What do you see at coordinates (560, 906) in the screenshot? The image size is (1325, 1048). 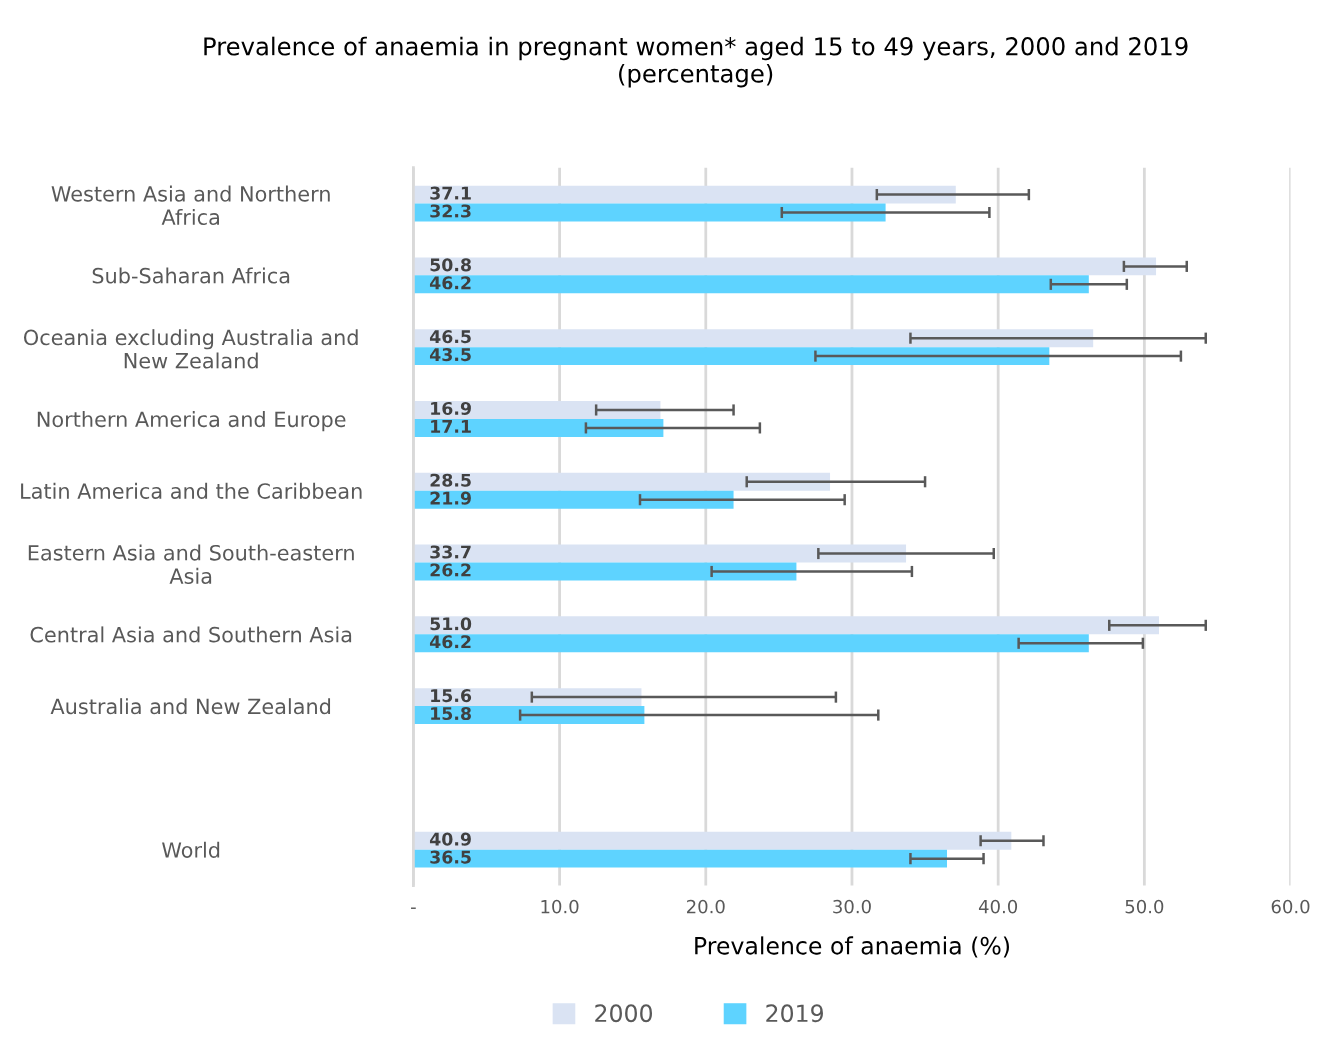 I see `x-tick-label: 10.0` at bounding box center [560, 906].